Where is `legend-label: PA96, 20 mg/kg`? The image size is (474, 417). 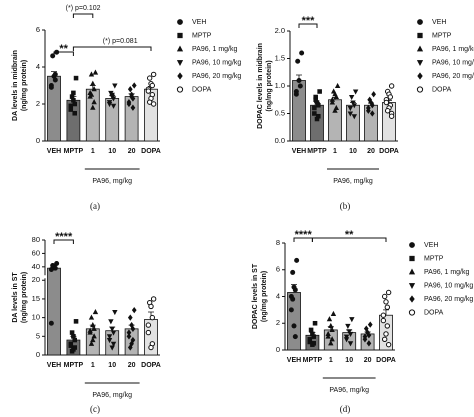 legend-label: PA96, 20 mg/kg is located at coordinates (216, 76).